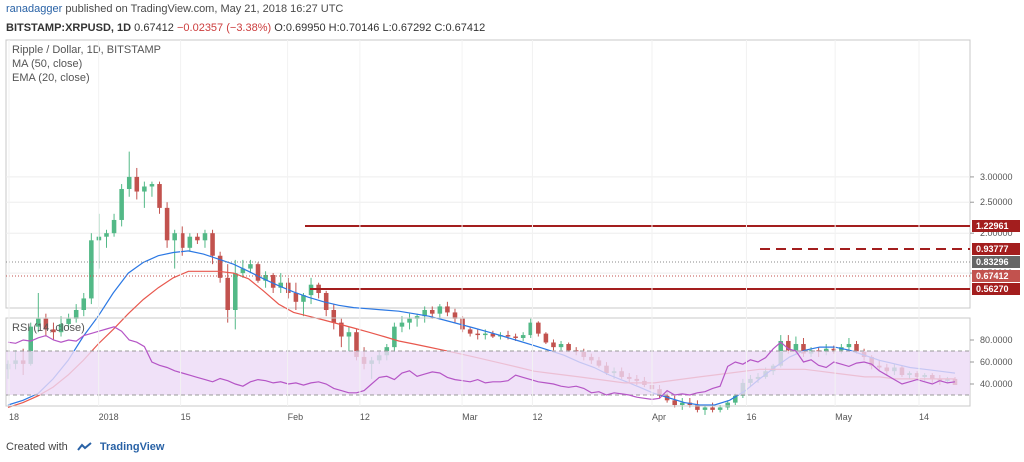 The width and height of the screenshot is (1024, 462). What do you see at coordinates (992, 289) in the screenshot?
I see `price-label: 0.56270` at bounding box center [992, 289].